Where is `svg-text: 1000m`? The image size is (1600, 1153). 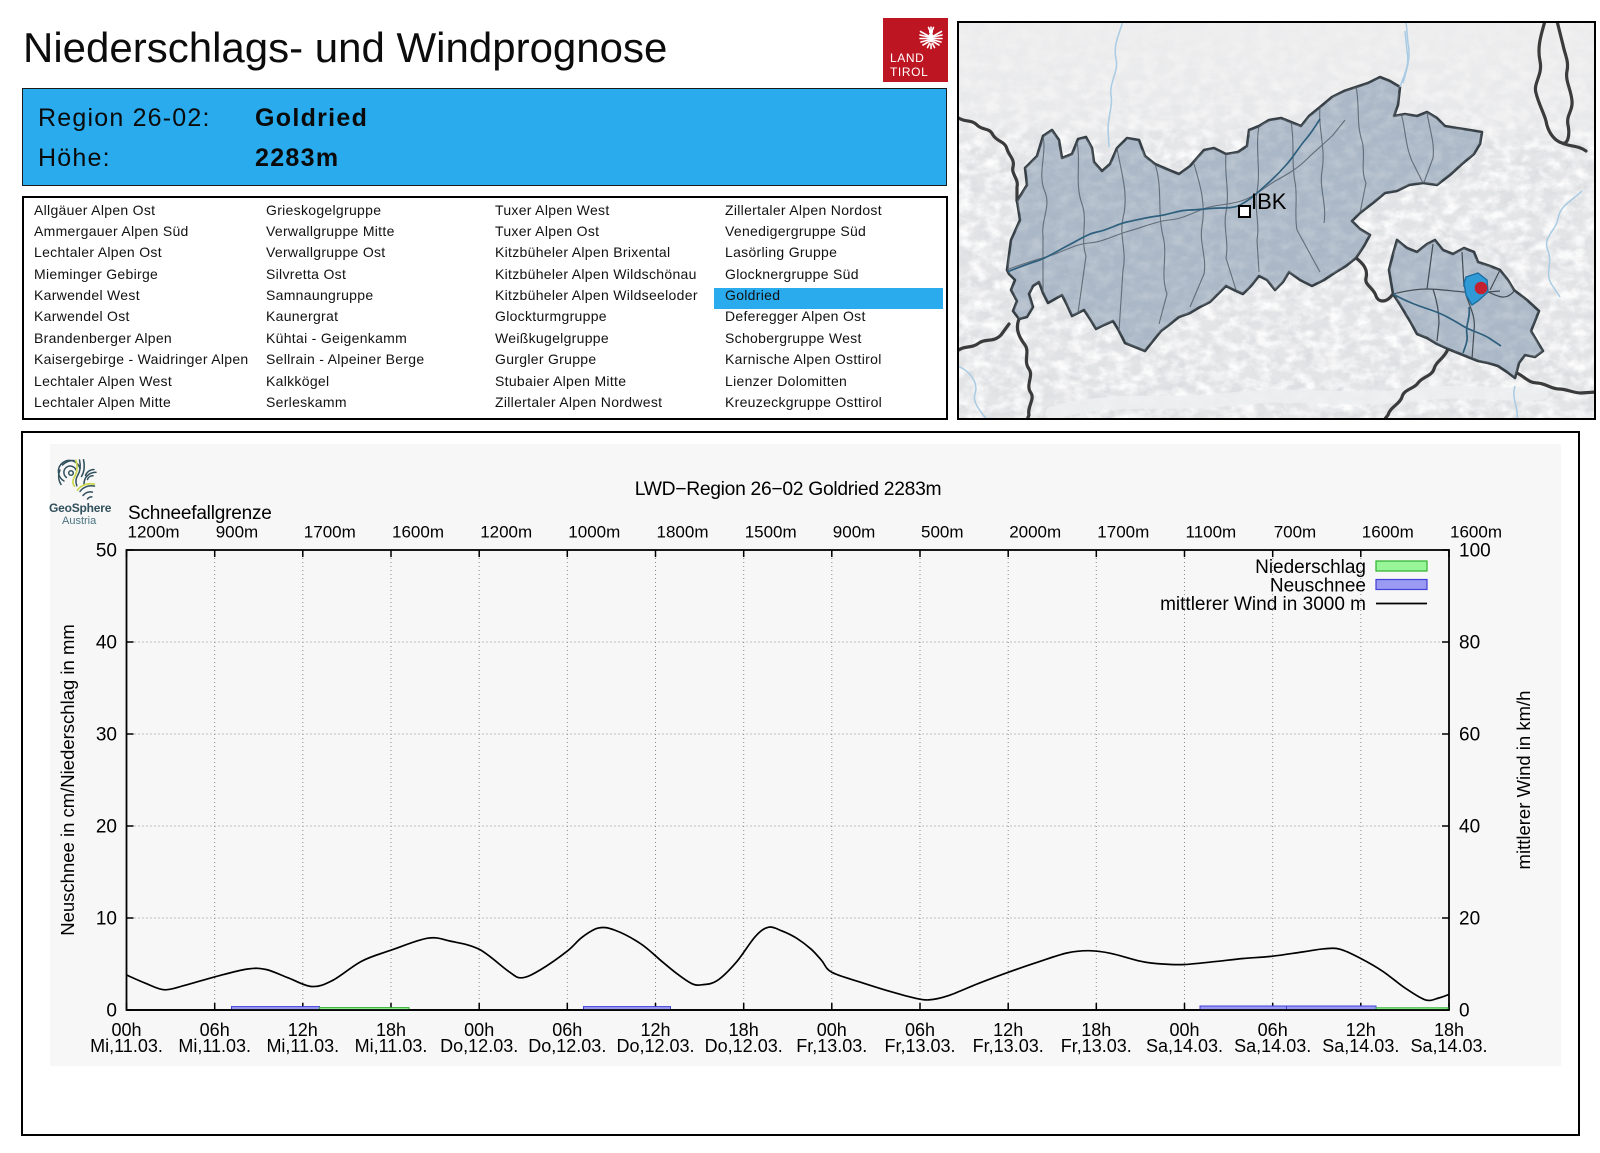 svg-text: 1000m is located at coordinates (594, 532).